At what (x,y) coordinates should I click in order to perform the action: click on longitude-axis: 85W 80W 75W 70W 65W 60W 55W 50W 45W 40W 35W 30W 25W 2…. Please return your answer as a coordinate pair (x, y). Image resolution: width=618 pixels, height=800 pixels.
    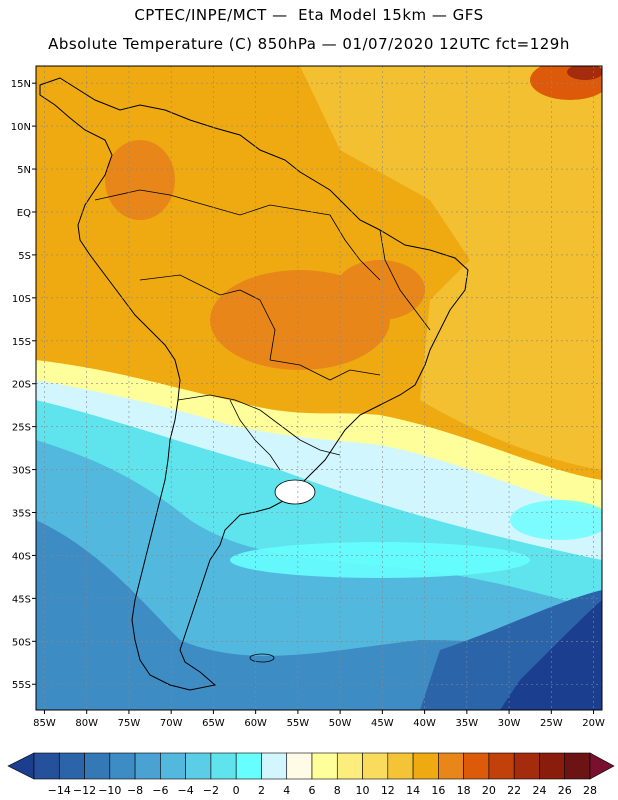
    Looking at the image, I should click on (319, 719).